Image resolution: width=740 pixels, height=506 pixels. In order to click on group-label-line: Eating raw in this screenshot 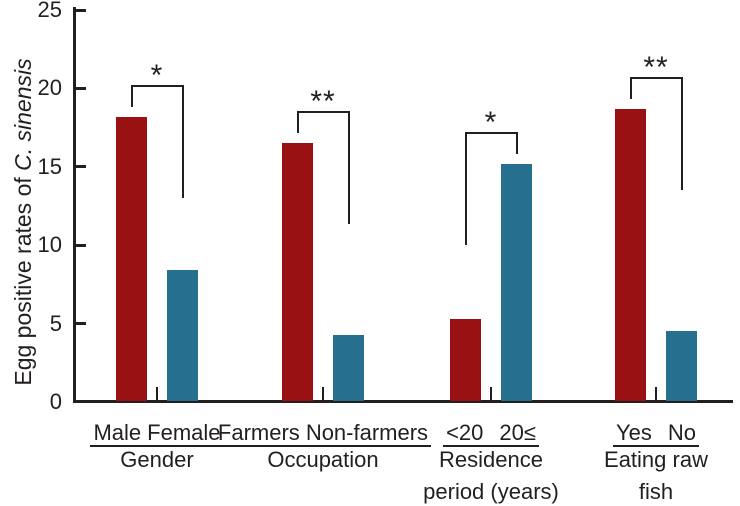, I will do `click(656, 459)`.